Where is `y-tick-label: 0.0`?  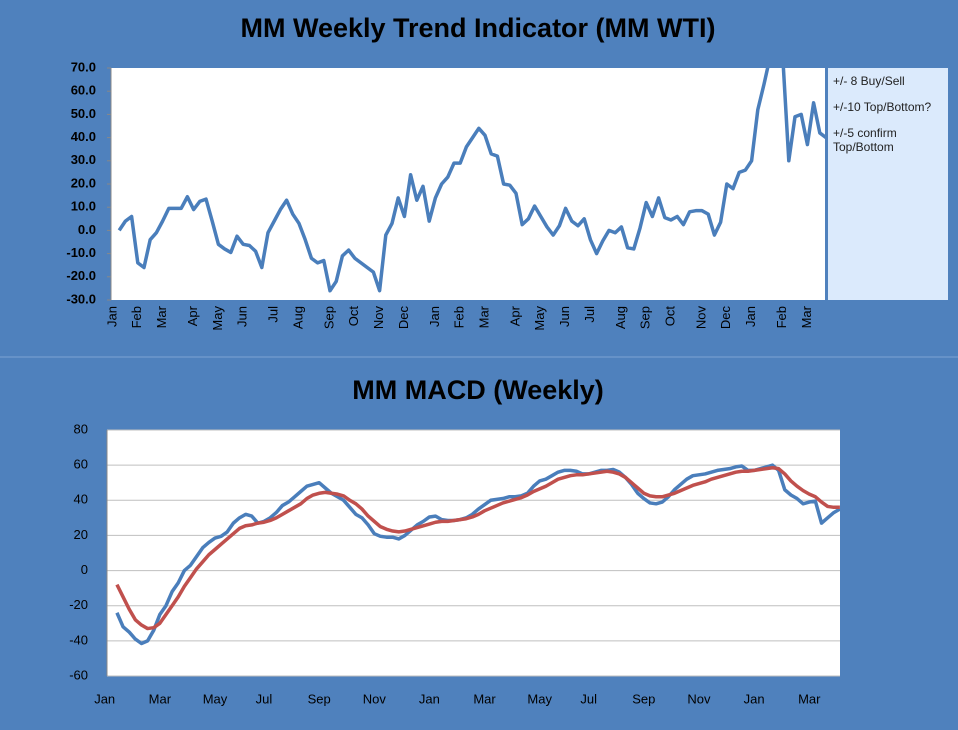
y-tick-label: 0.0 is located at coordinates (87, 229).